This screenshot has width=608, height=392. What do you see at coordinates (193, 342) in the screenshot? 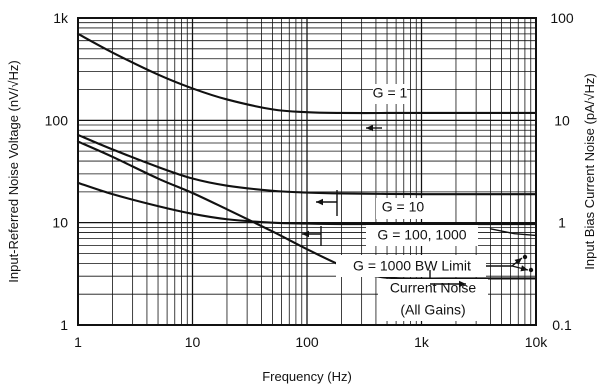
I see `x-tick-label: 10` at bounding box center [193, 342].